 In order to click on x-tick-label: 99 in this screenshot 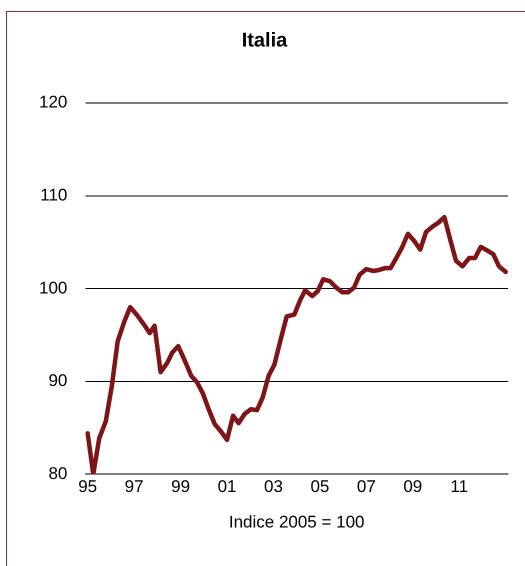, I will do `click(180, 486)`.